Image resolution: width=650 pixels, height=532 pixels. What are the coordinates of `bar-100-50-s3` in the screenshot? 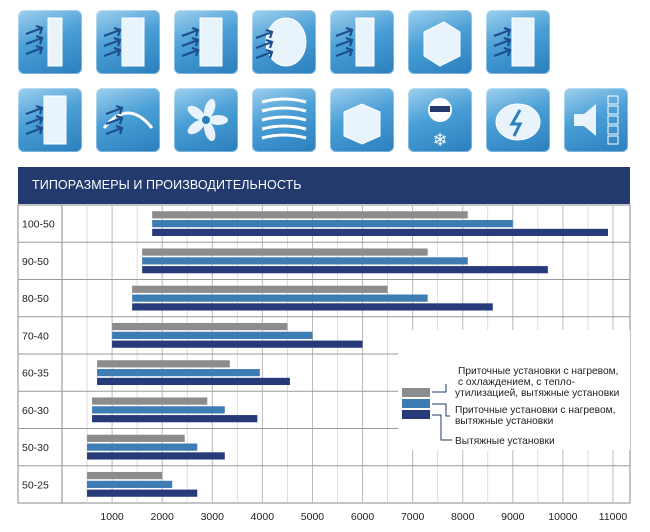 It's located at (380, 232).